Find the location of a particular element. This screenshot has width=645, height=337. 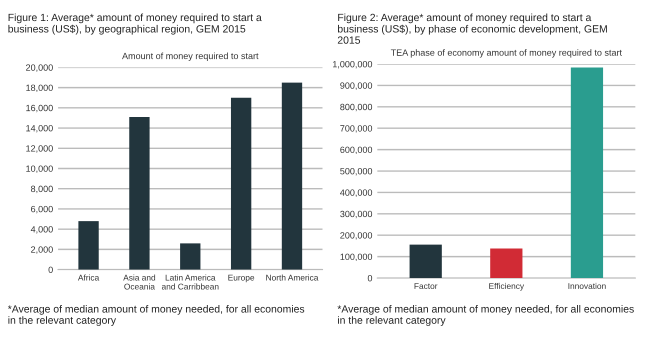

y-tick-label: 4,000 is located at coordinates (41, 230).